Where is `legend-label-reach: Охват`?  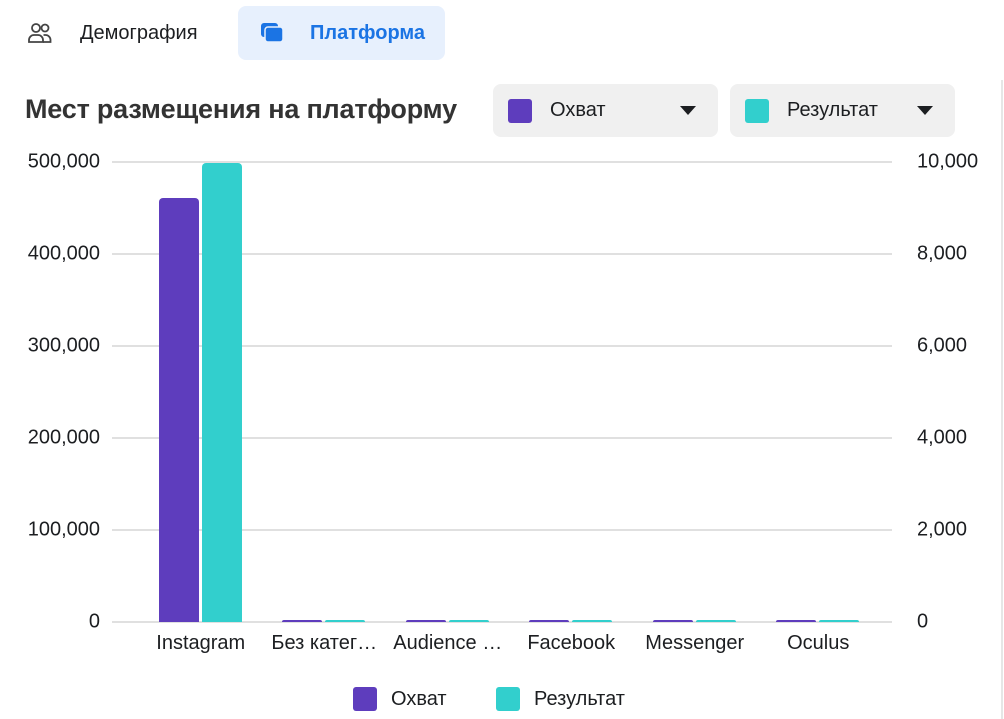
legend-label-reach: Охват is located at coordinates (419, 698).